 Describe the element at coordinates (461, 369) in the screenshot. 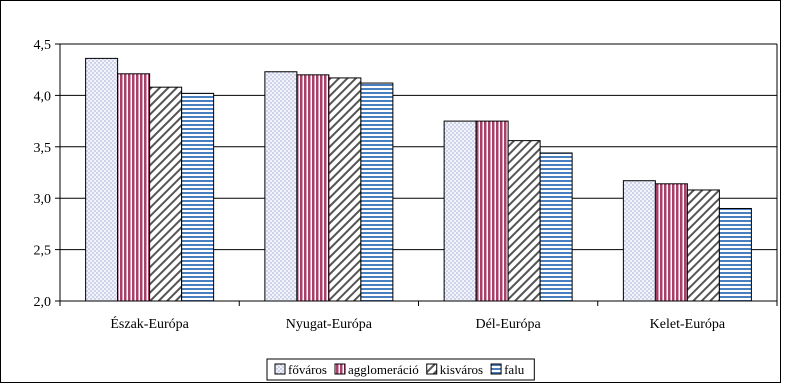

I see `legend-label-kisváros: kisváros` at that location.